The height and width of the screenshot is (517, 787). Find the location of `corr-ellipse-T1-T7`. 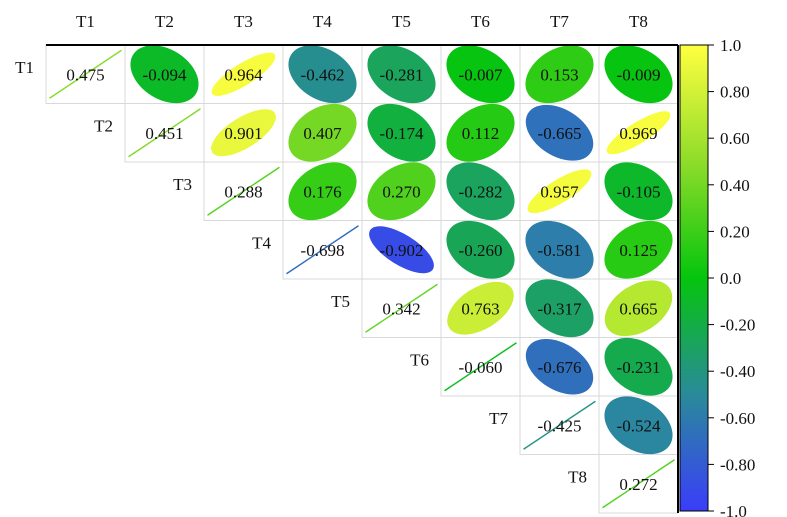

corr-ellipse-T1-T7 is located at coordinates (559, 74).